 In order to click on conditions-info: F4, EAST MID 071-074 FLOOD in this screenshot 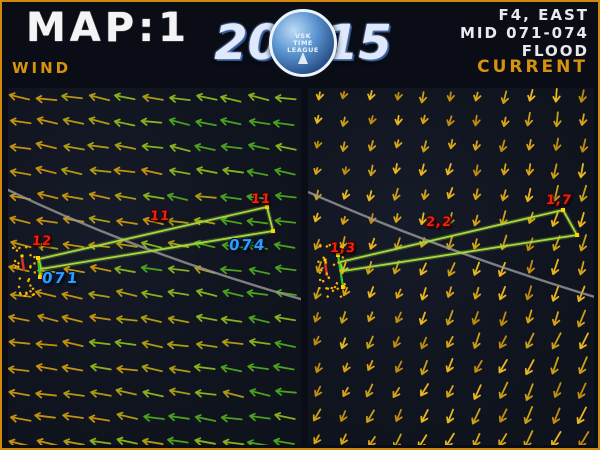, I will do `click(524, 33)`.